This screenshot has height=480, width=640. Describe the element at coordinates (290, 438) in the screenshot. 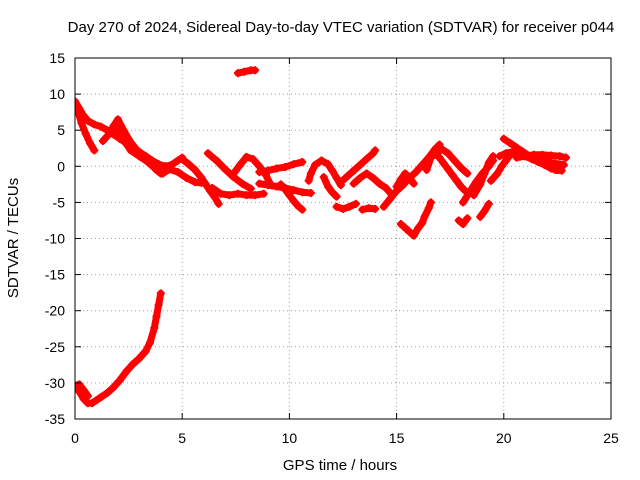

I see `x-tick-label: 10` at that location.